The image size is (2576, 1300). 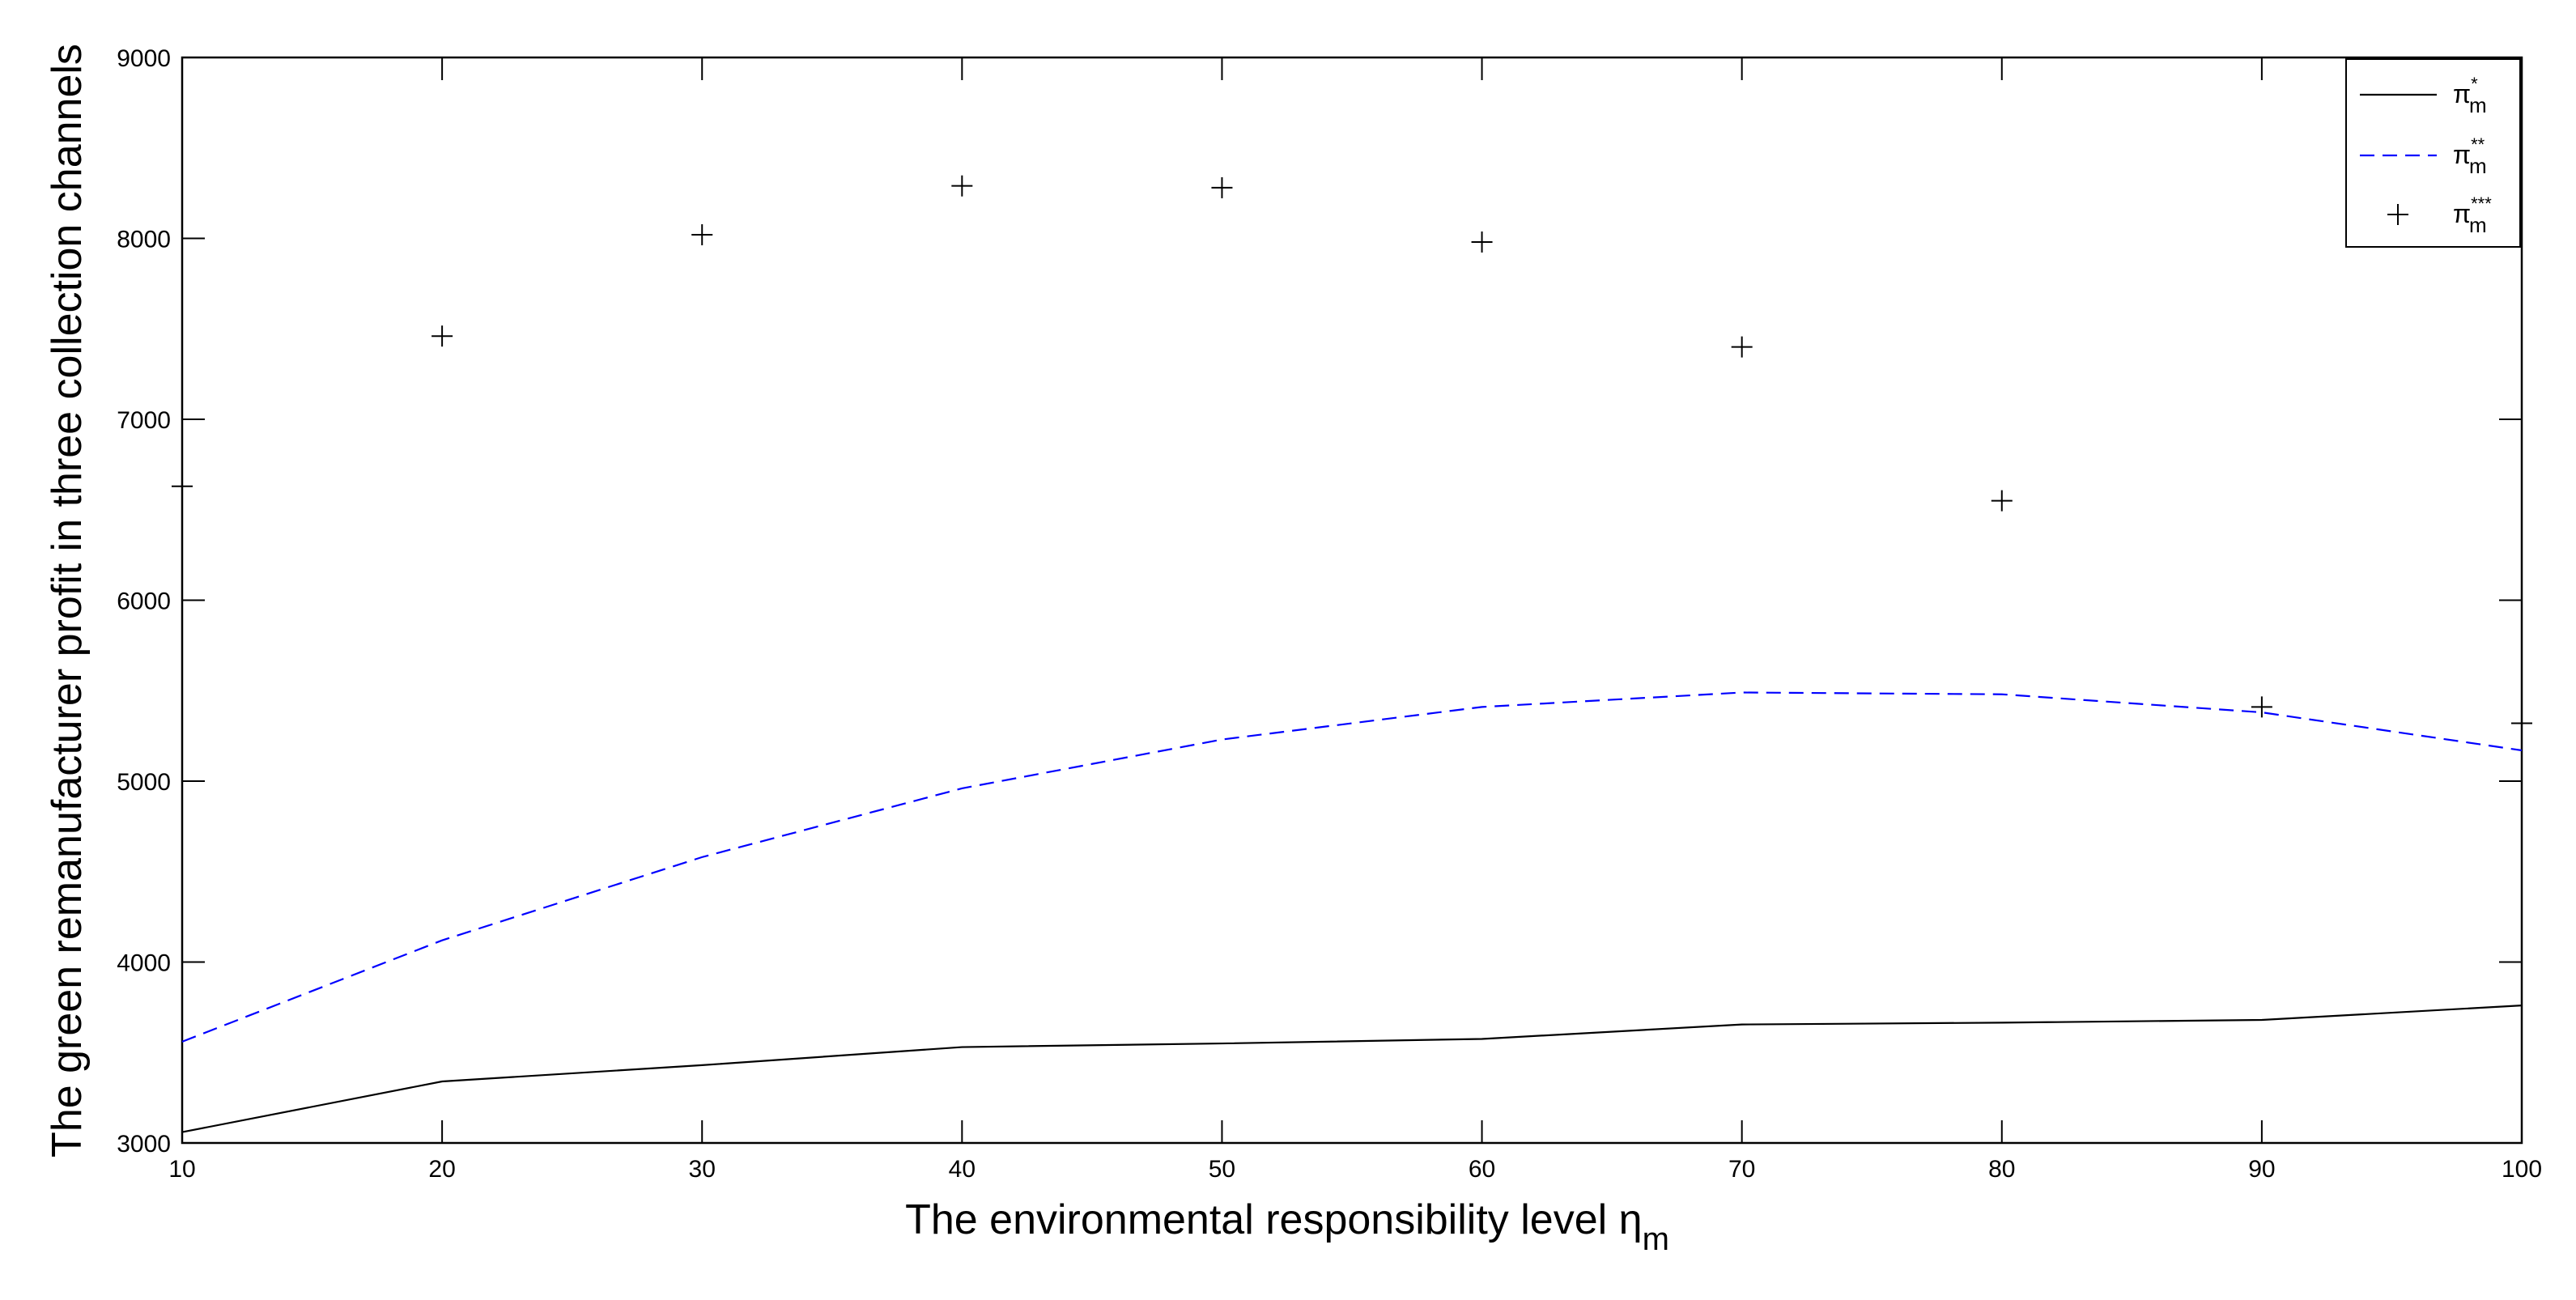 What do you see at coordinates (144, 1144) in the screenshot?
I see `y-tick-label: 3000` at bounding box center [144, 1144].